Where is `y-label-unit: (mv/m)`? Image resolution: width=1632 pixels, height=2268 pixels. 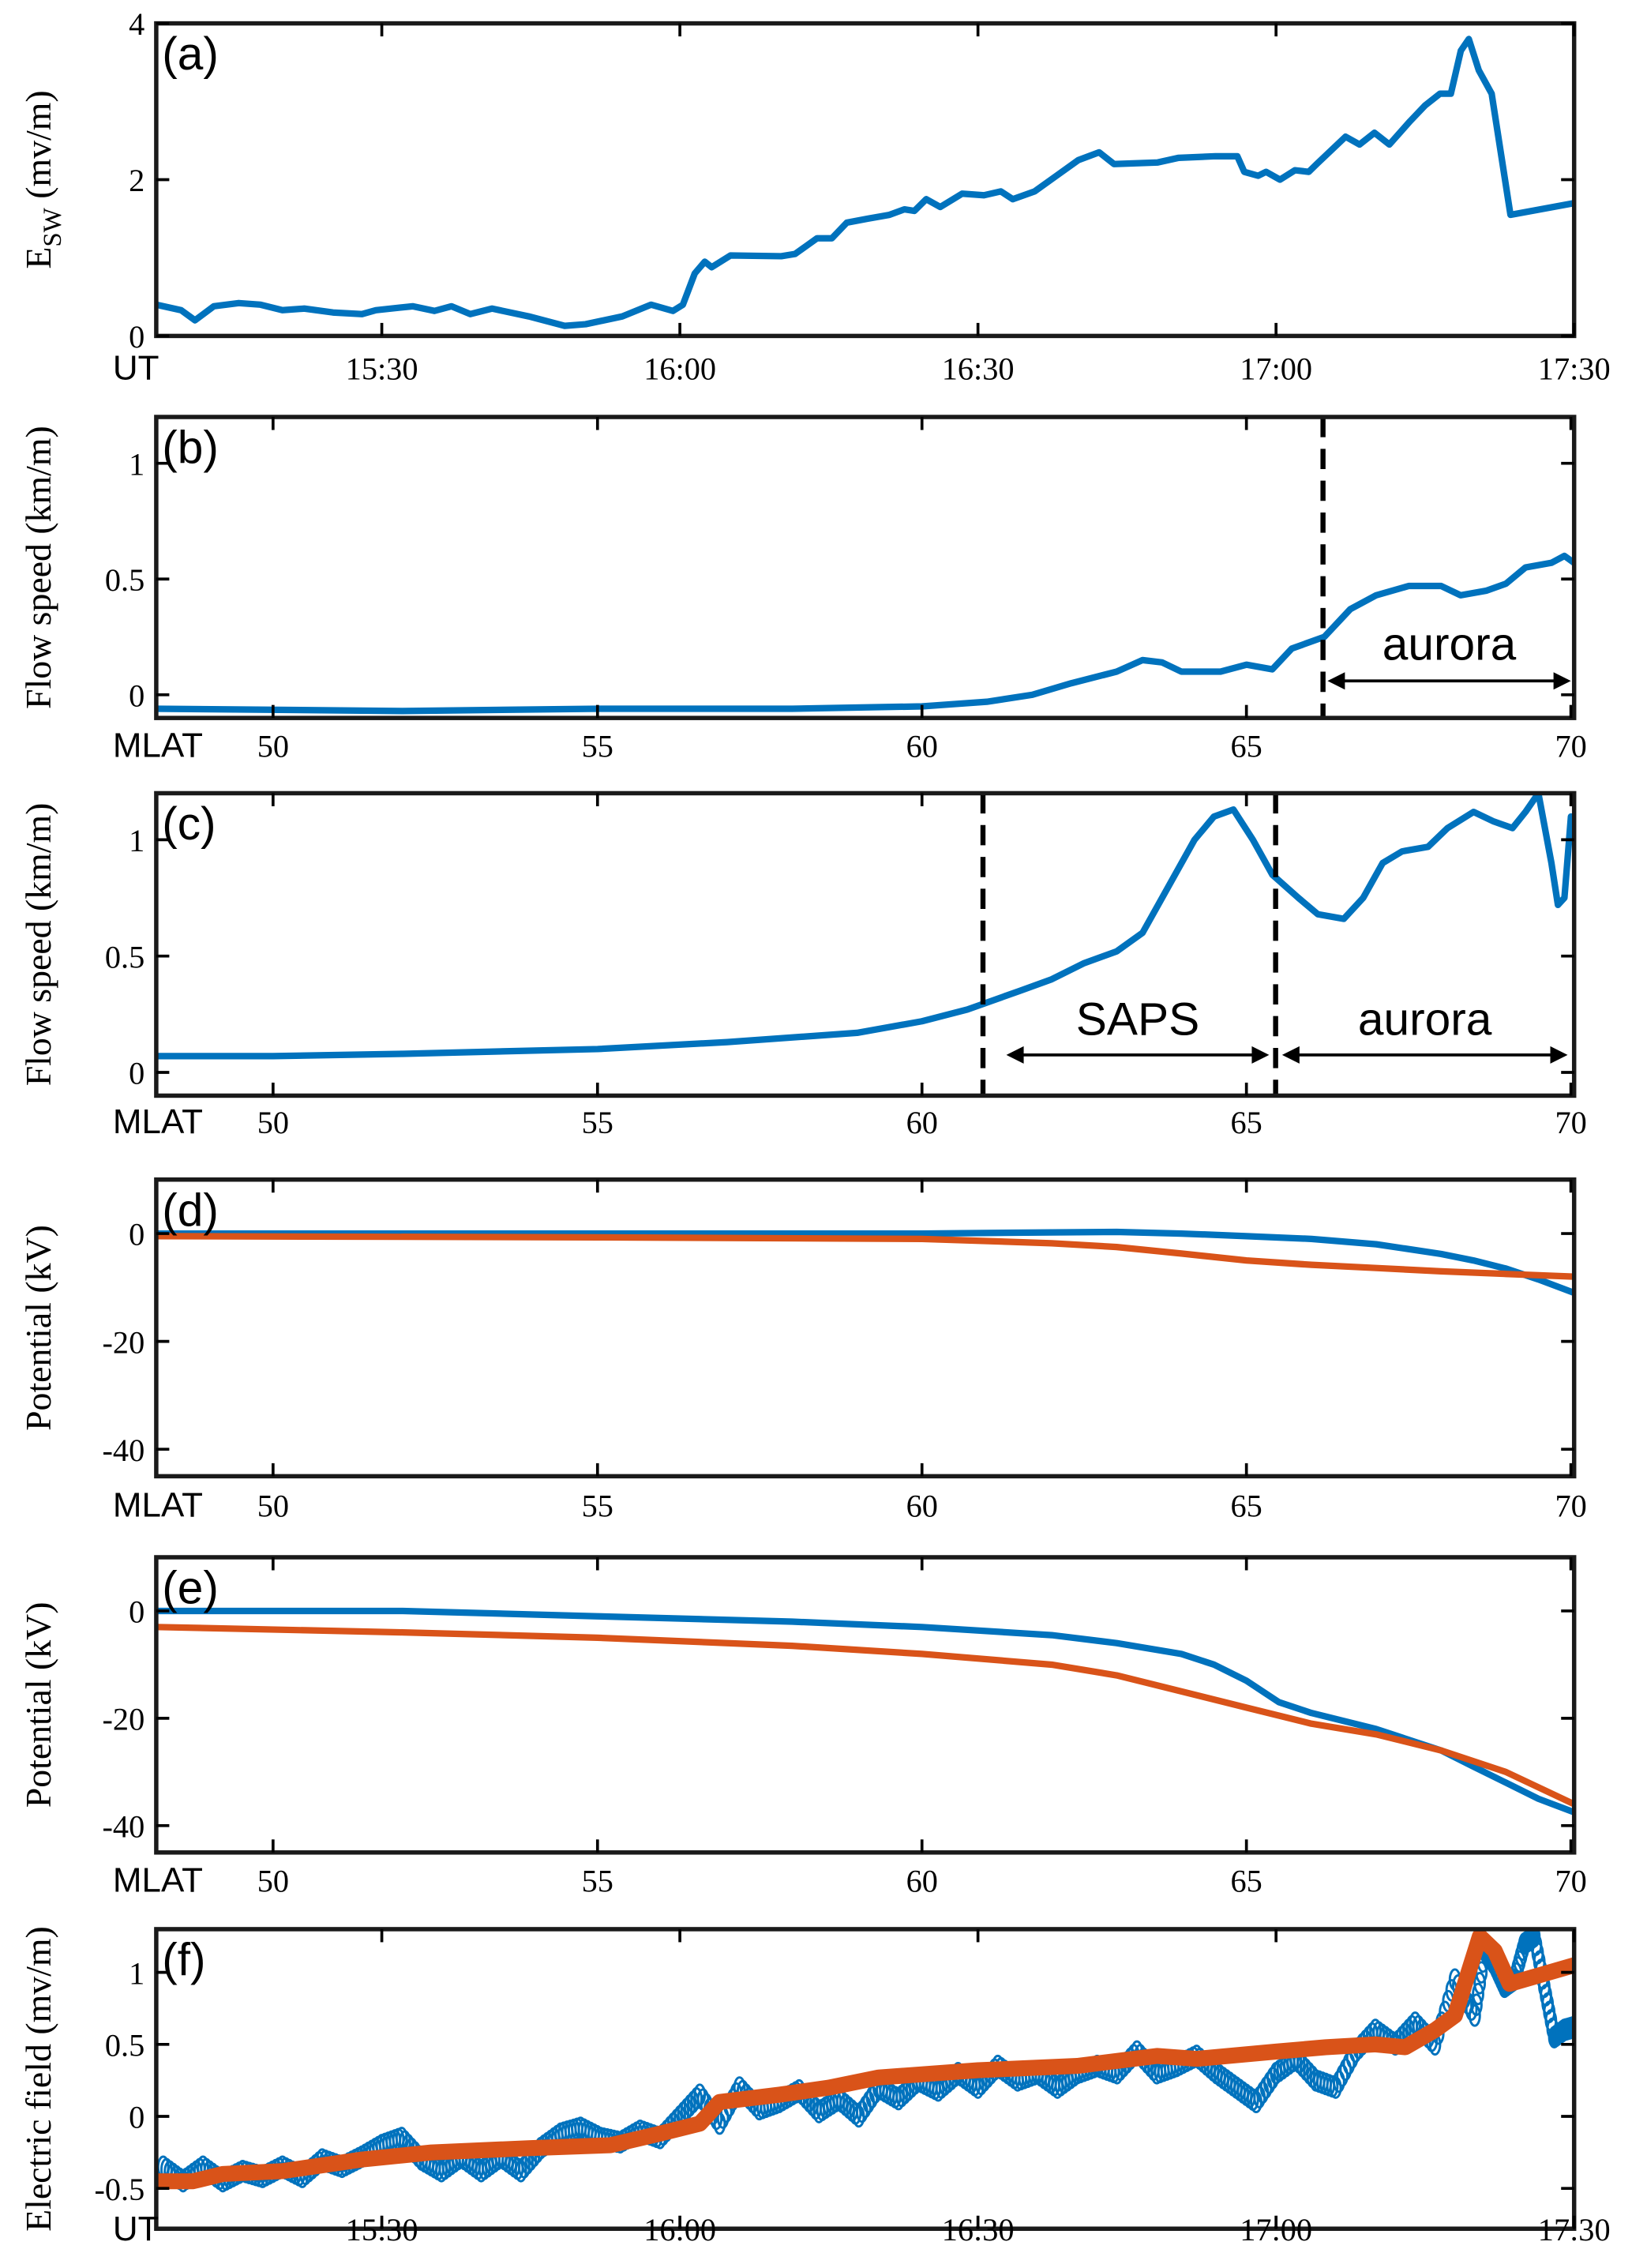
y-label-unit: (mv/m) is located at coordinates (38, 149).